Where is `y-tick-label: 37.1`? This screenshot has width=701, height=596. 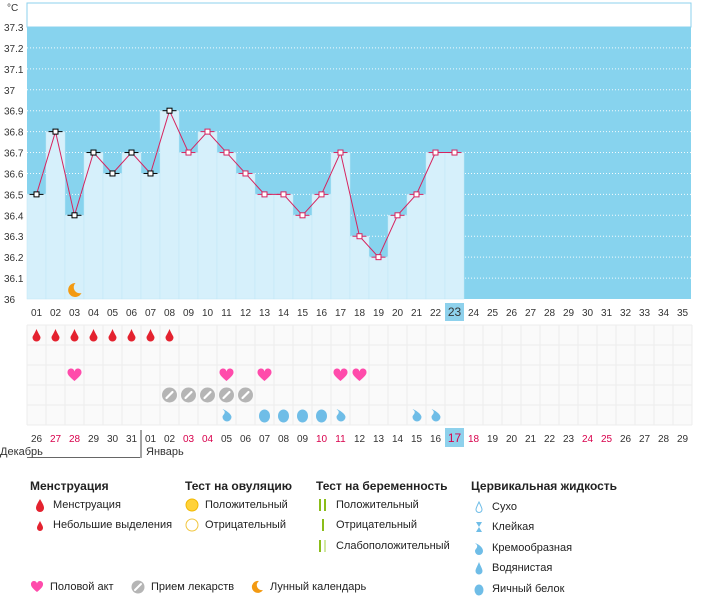
y-tick-label: 37.1 is located at coordinates (14, 70).